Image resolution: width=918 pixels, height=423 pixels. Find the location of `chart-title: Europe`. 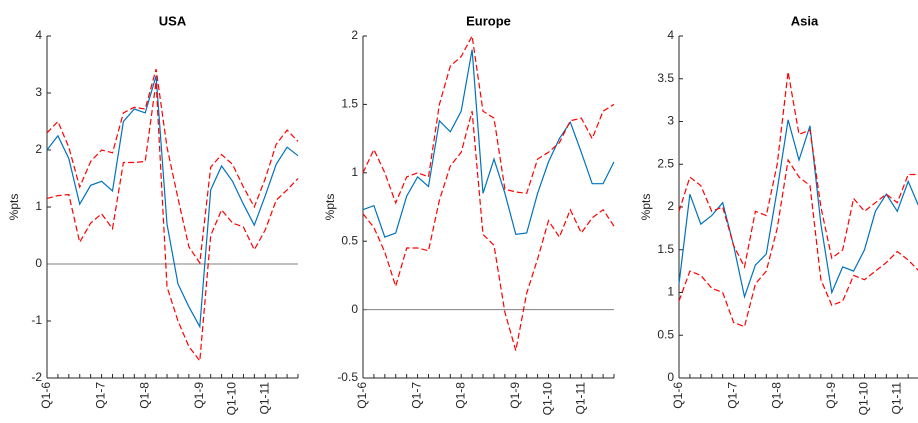

chart-title: Europe is located at coordinates (488, 20).